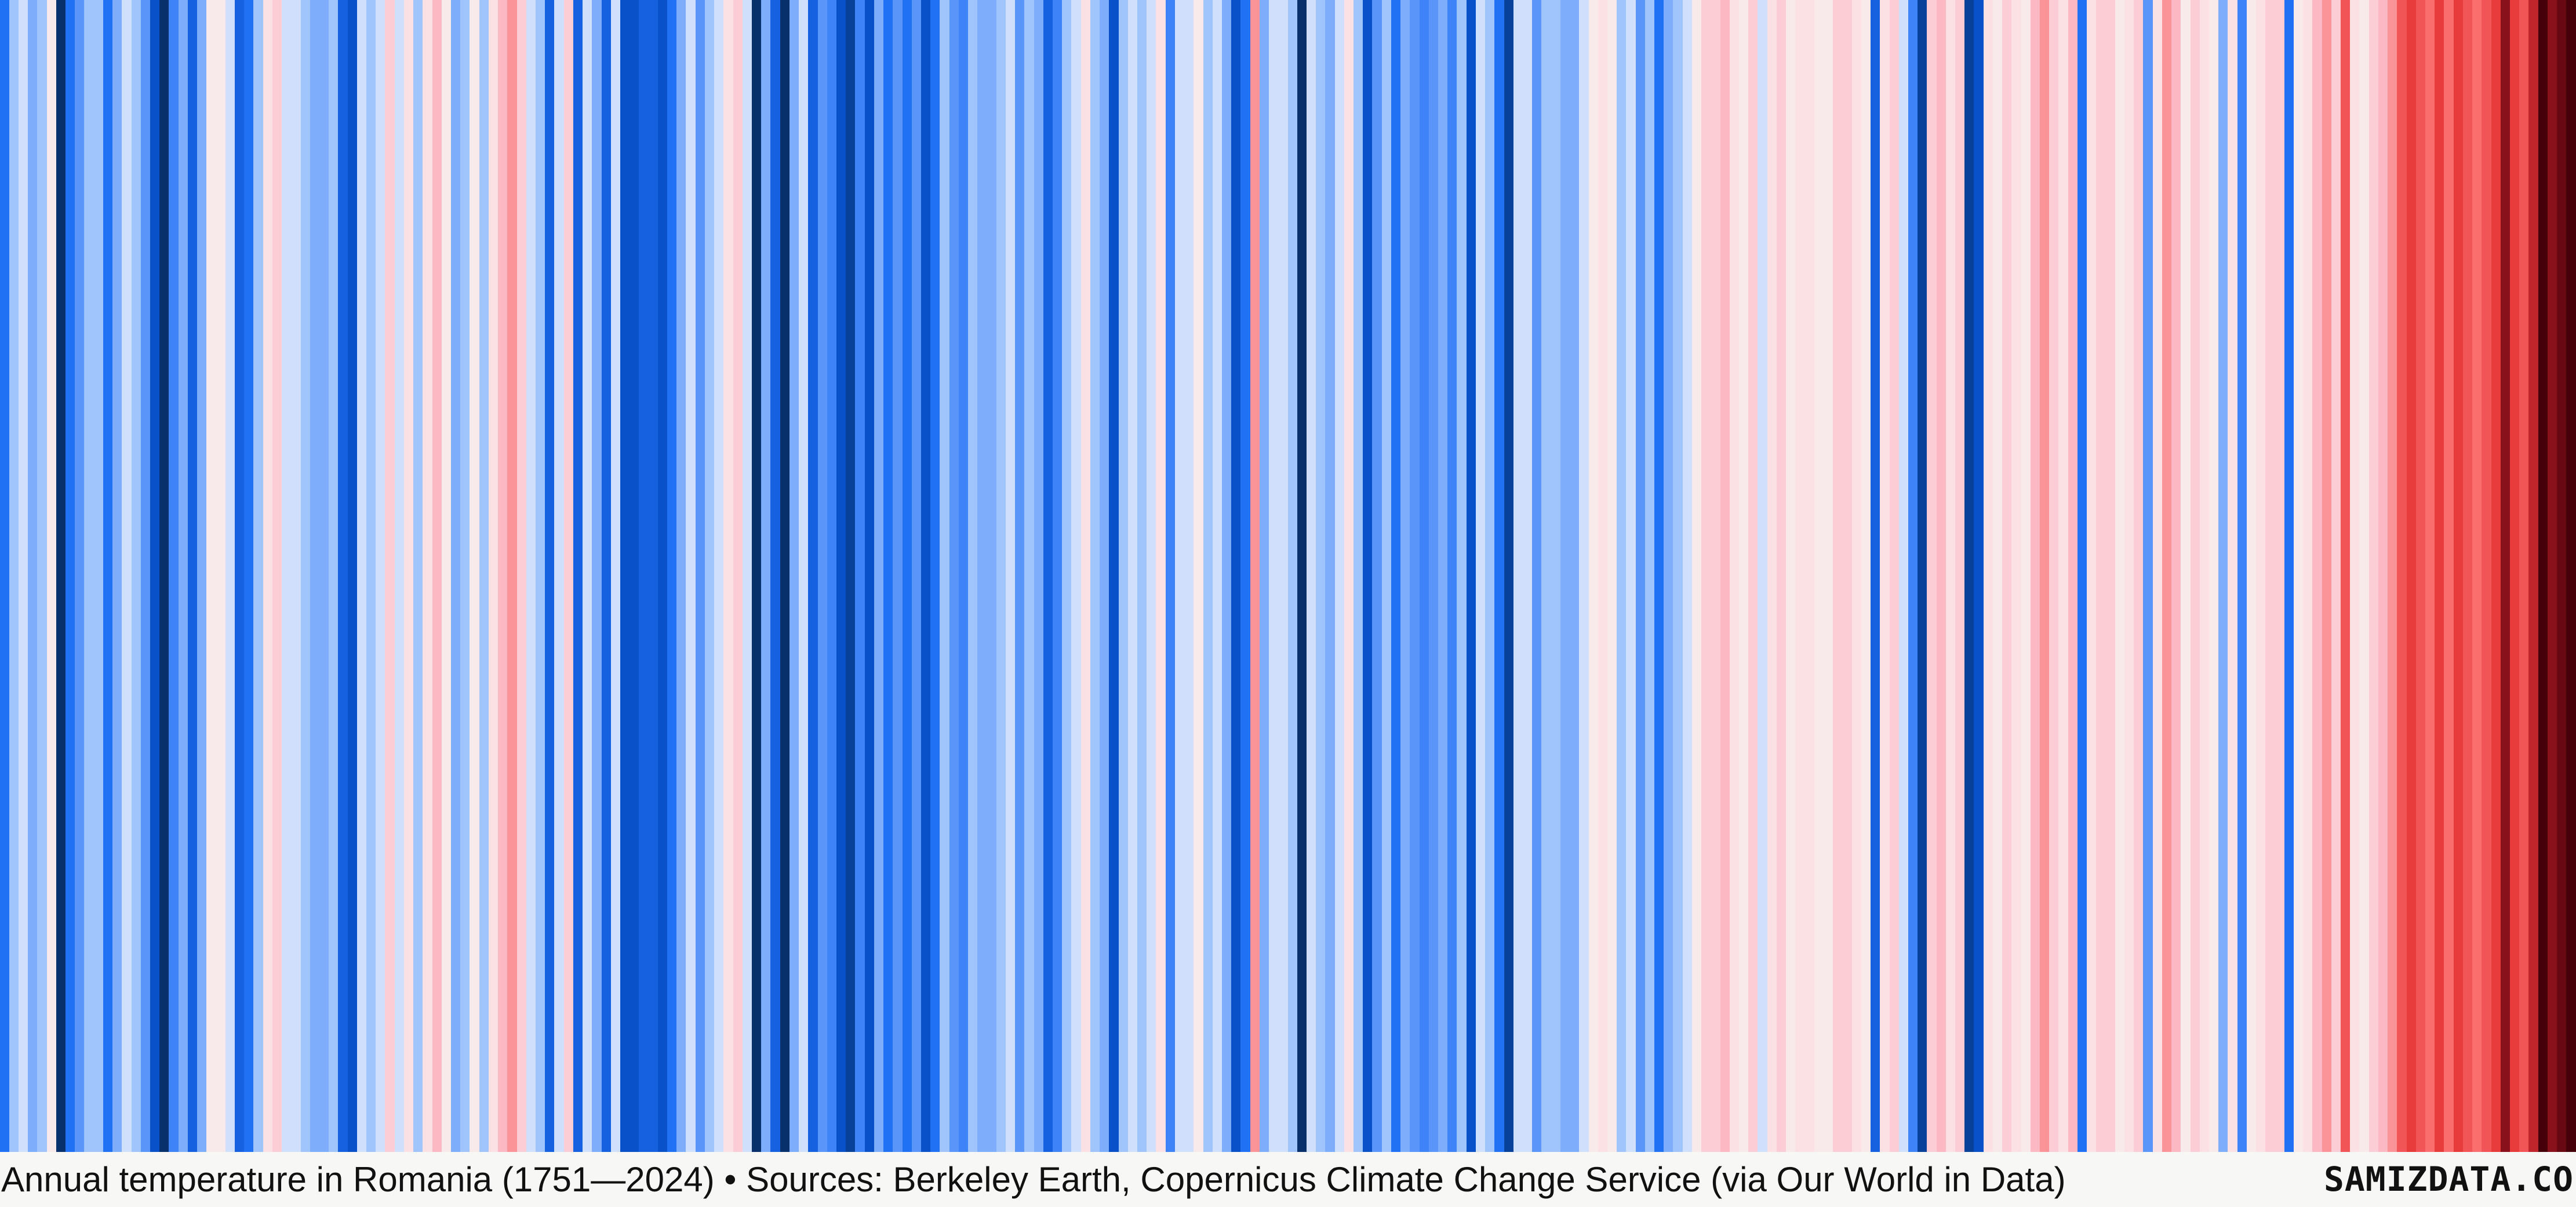  Describe the element at coordinates (1697, 576) in the screenshot. I see `stripe-1931` at that location.